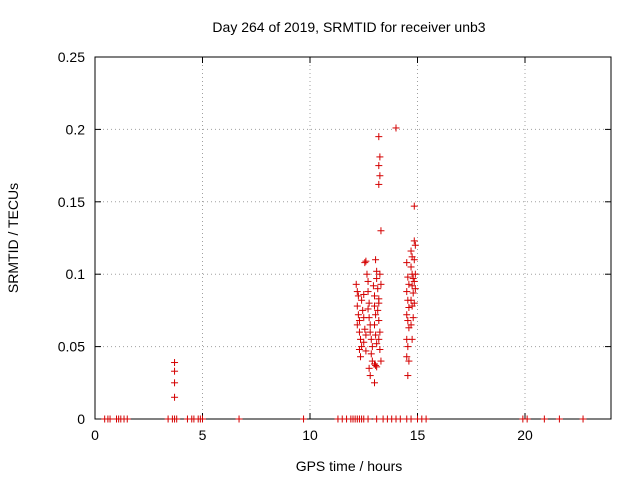 This screenshot has width=640, height=480. Describe the element at coordinates (81, 419) in the screenshot. I see `y-tick-label: 0` at that location.